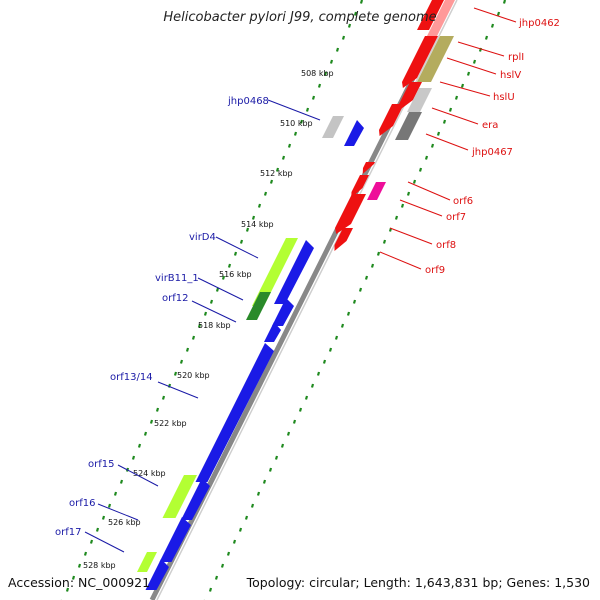 This screenshot has width=600, height=600. What do you see at coordinates (175, 539) in the screenshot?
I see `gene-orf16` at bounding box center [175, 539].